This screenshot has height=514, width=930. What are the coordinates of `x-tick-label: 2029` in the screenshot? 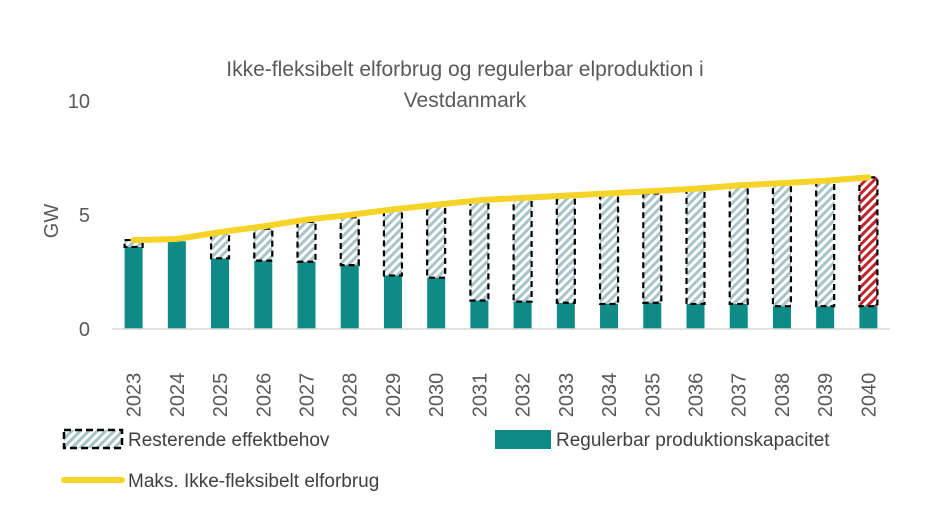 It's located at (394, 395).